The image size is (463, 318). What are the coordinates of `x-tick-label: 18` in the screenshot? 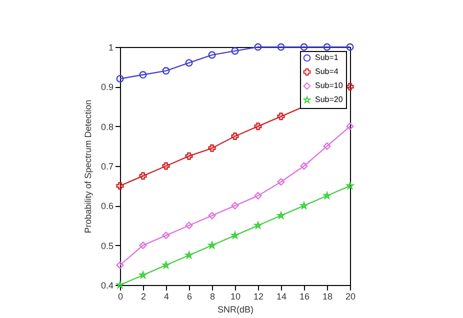 It's located at (327, 297).